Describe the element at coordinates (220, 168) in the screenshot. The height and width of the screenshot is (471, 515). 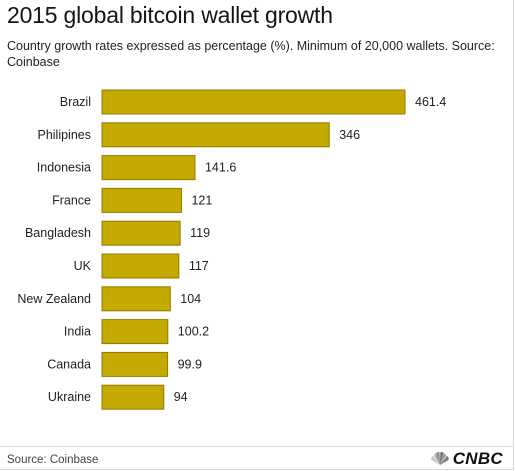
I see `value-label: 141.6` at that location.